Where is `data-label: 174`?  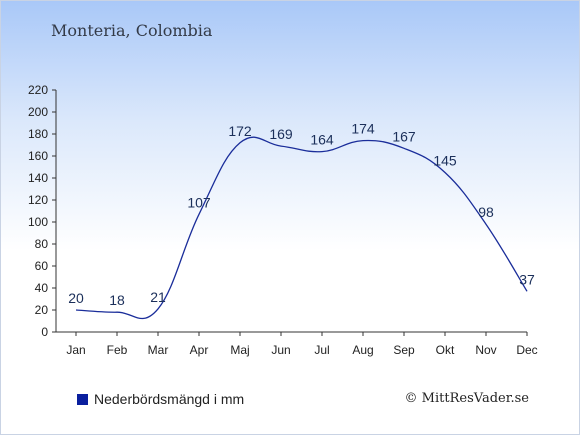 data-label: 174 is located at coordinates (363, 129).